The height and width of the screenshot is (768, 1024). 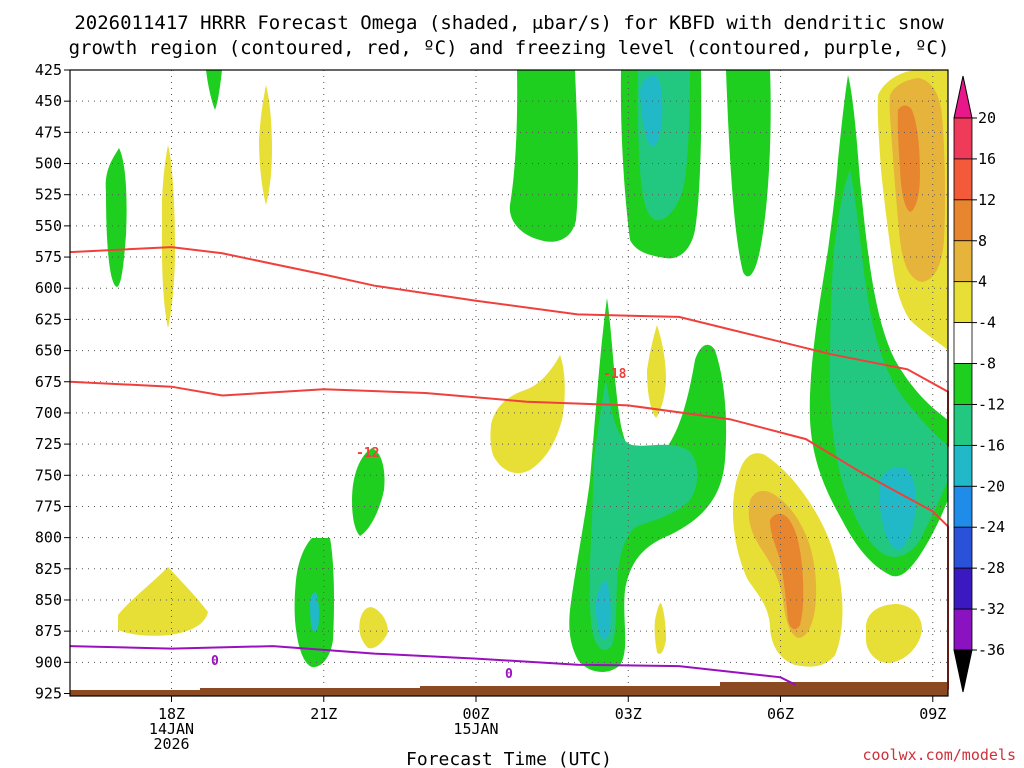 What do you see at coordinates (48, 101) in the screenshot?
I see `y-tick-label: 450` at bounding box center [48, 101].